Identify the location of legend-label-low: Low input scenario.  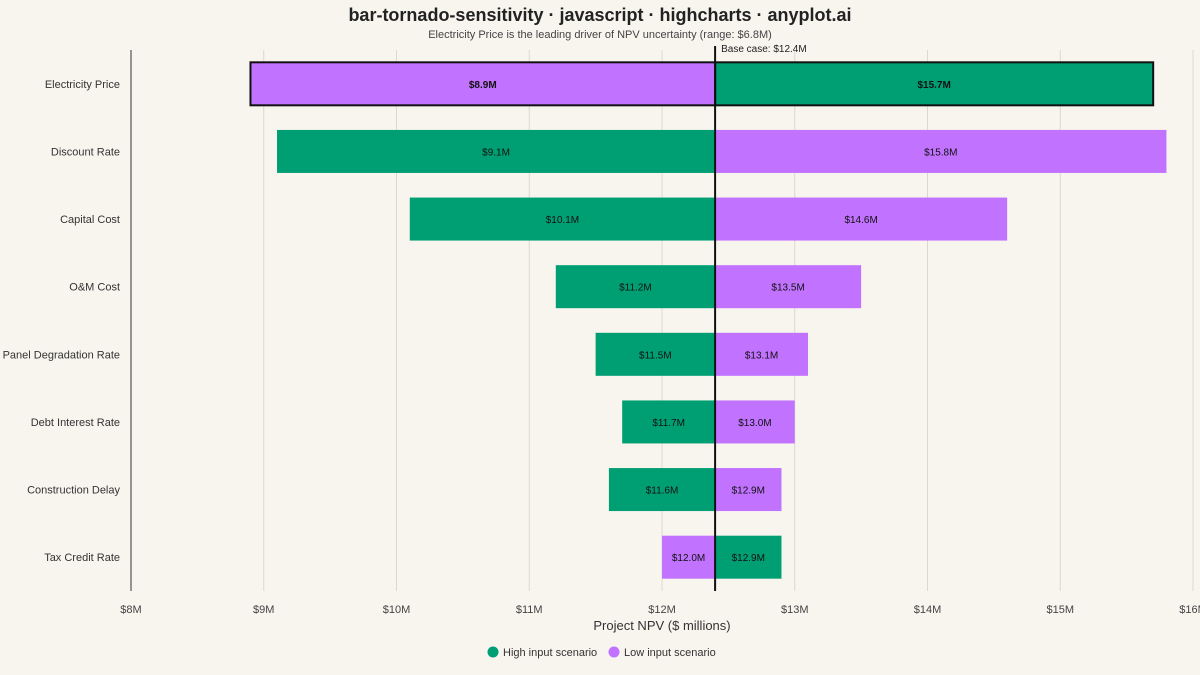
(670, 653).